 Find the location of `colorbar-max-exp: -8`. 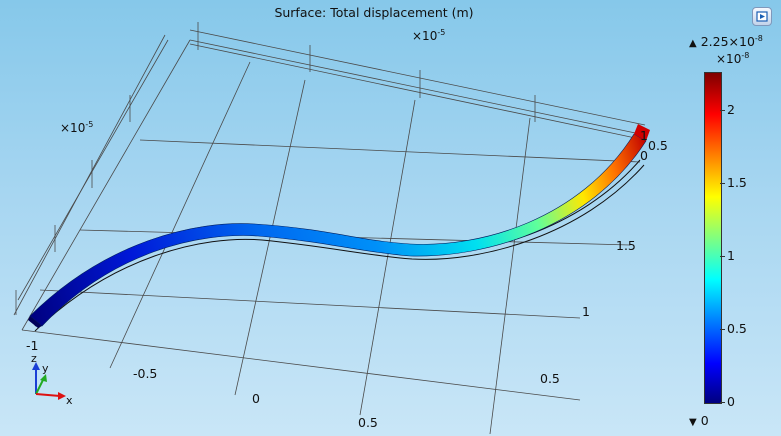

colorbar-max-exp: -8 is located at coordinates (758, 38).